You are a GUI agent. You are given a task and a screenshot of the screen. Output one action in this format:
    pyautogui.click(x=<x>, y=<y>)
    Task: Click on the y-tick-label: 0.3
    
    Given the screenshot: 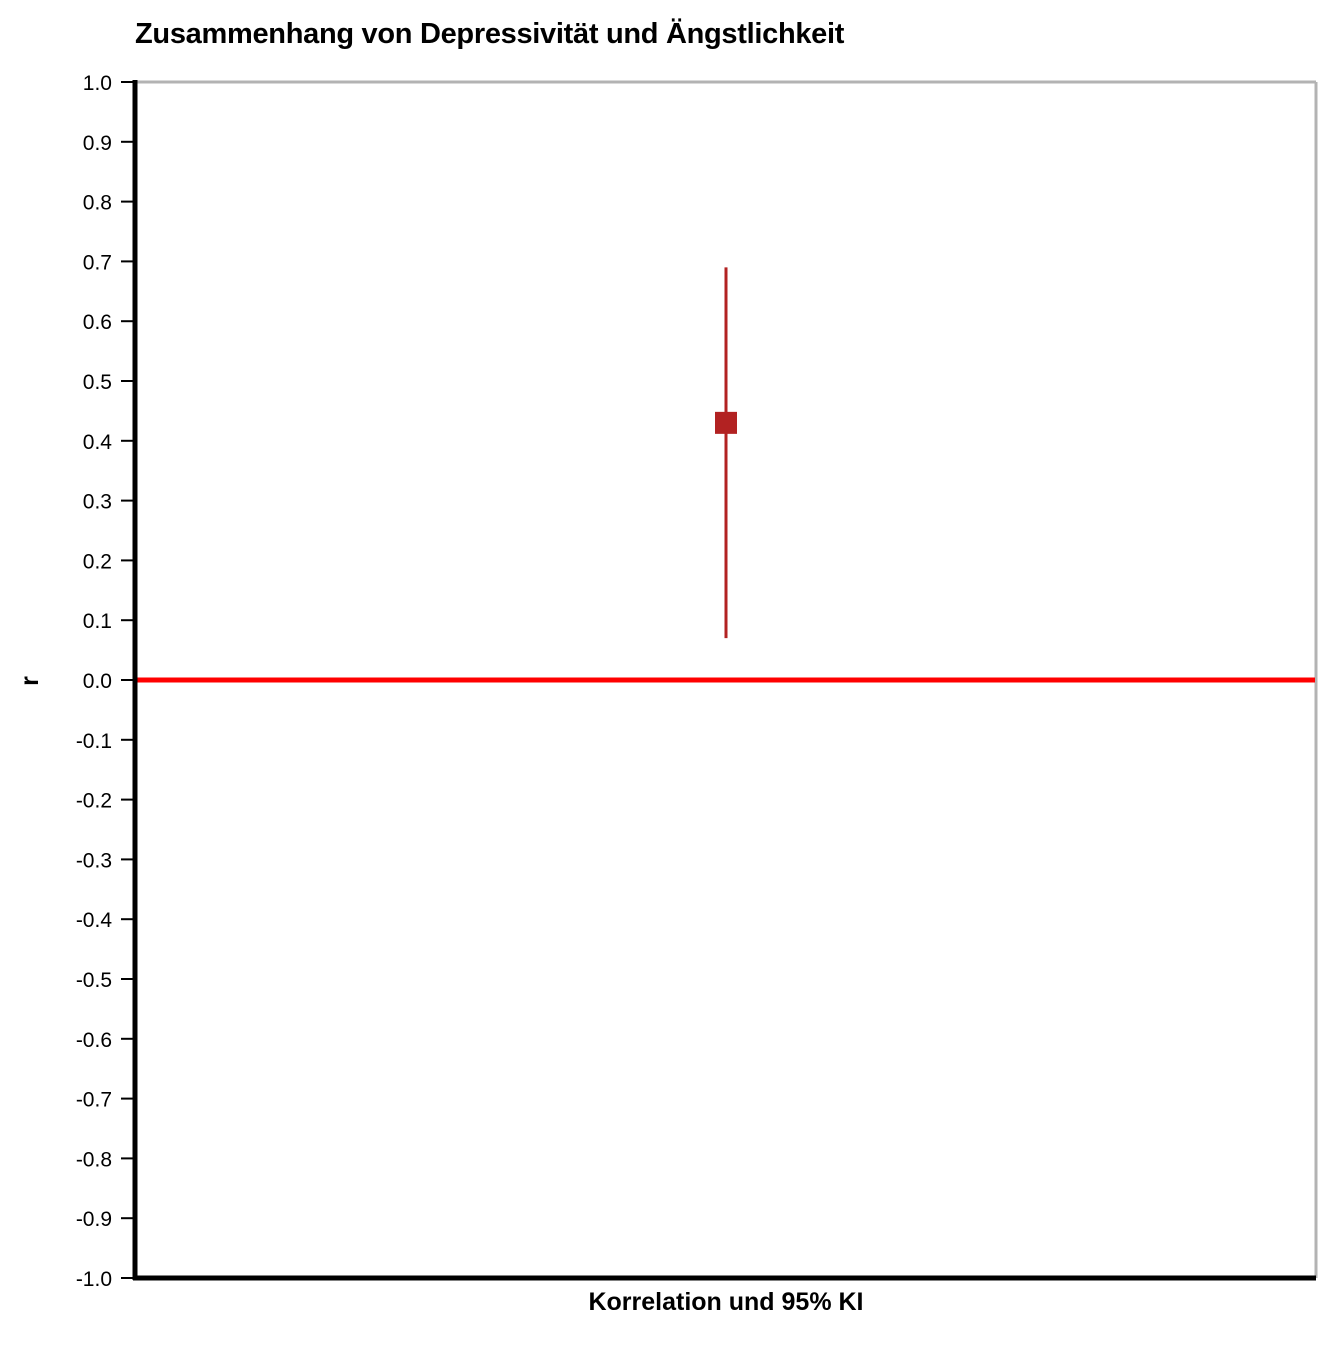 What is the action you would take?
    pyautogui.click(x=97, y=502)
    